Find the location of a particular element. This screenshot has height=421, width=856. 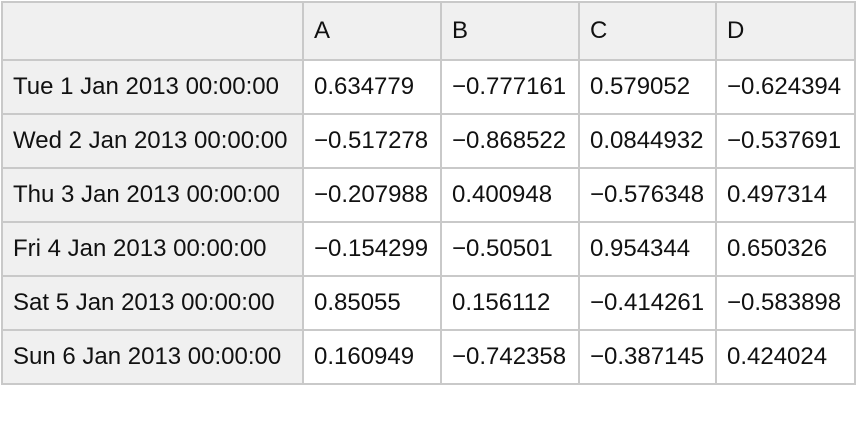

row-header-cell: Tue 1 Jan 2013 00:00:00 is located at coordinates (152, 87).